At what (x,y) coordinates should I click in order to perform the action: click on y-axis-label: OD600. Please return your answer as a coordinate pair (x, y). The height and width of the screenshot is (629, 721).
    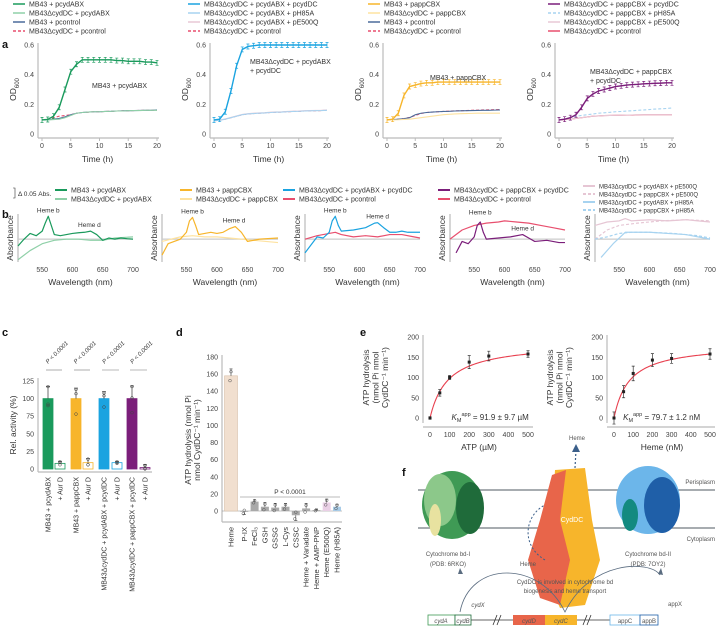
    Looking at the image, I should click on (186, 88).